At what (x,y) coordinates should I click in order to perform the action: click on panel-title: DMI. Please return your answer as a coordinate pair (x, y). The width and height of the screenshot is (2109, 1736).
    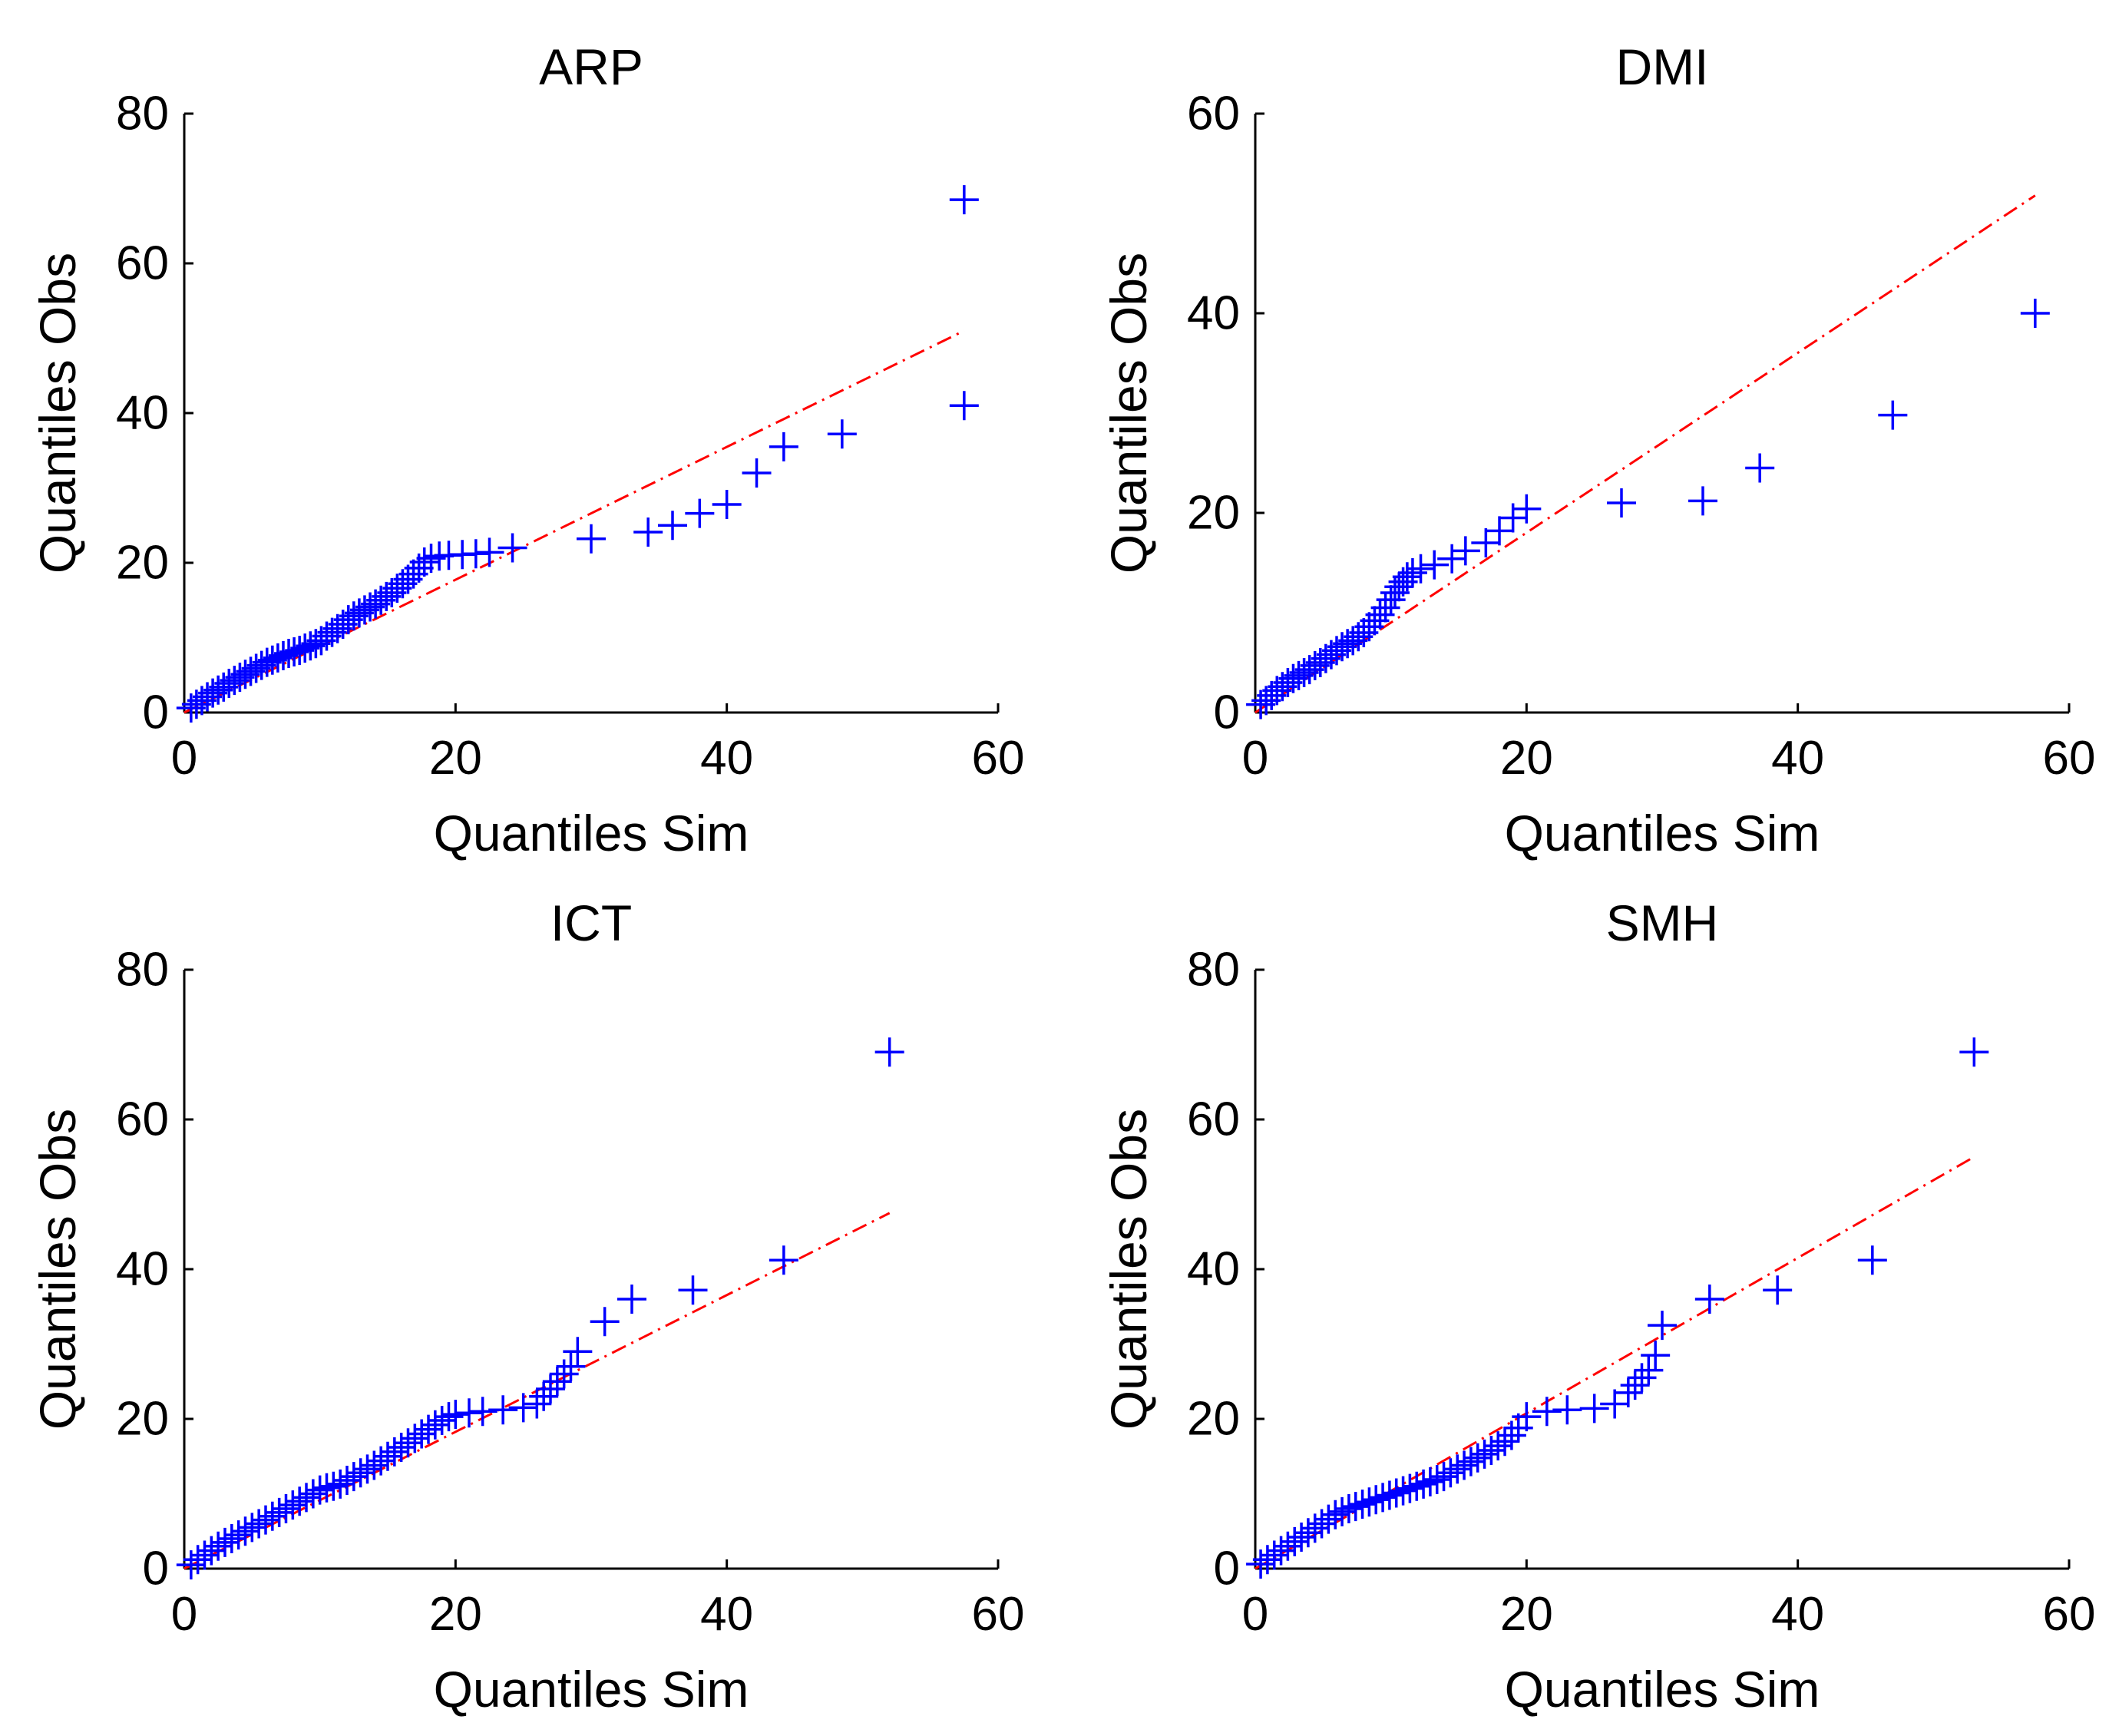
    Looking at the image, I should click on (1662, 66).